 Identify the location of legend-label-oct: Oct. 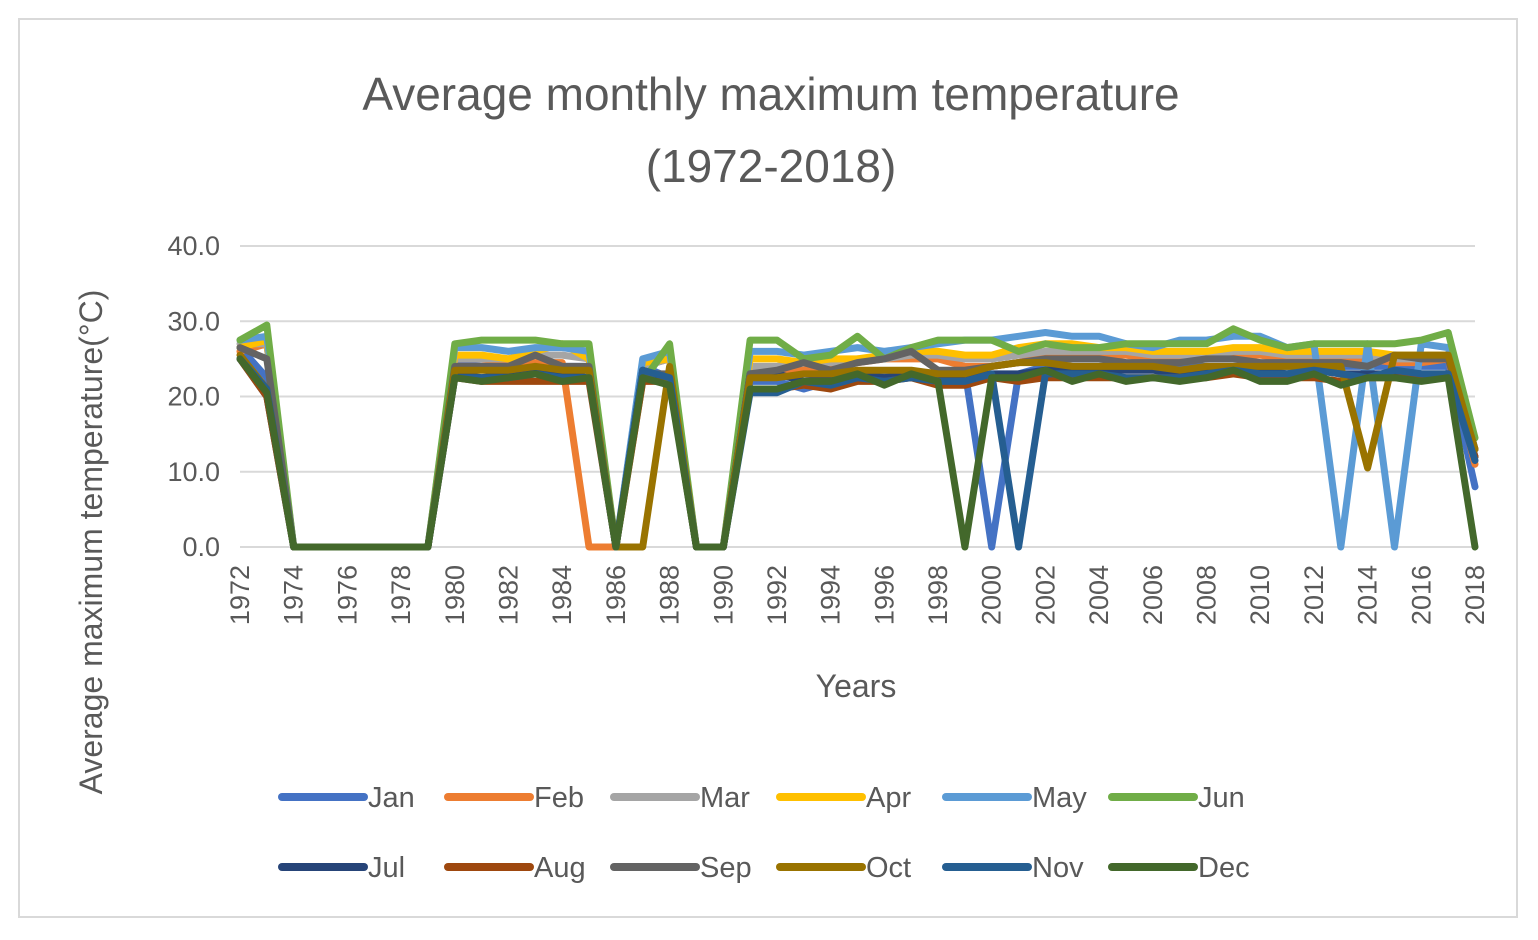
(888, 868).